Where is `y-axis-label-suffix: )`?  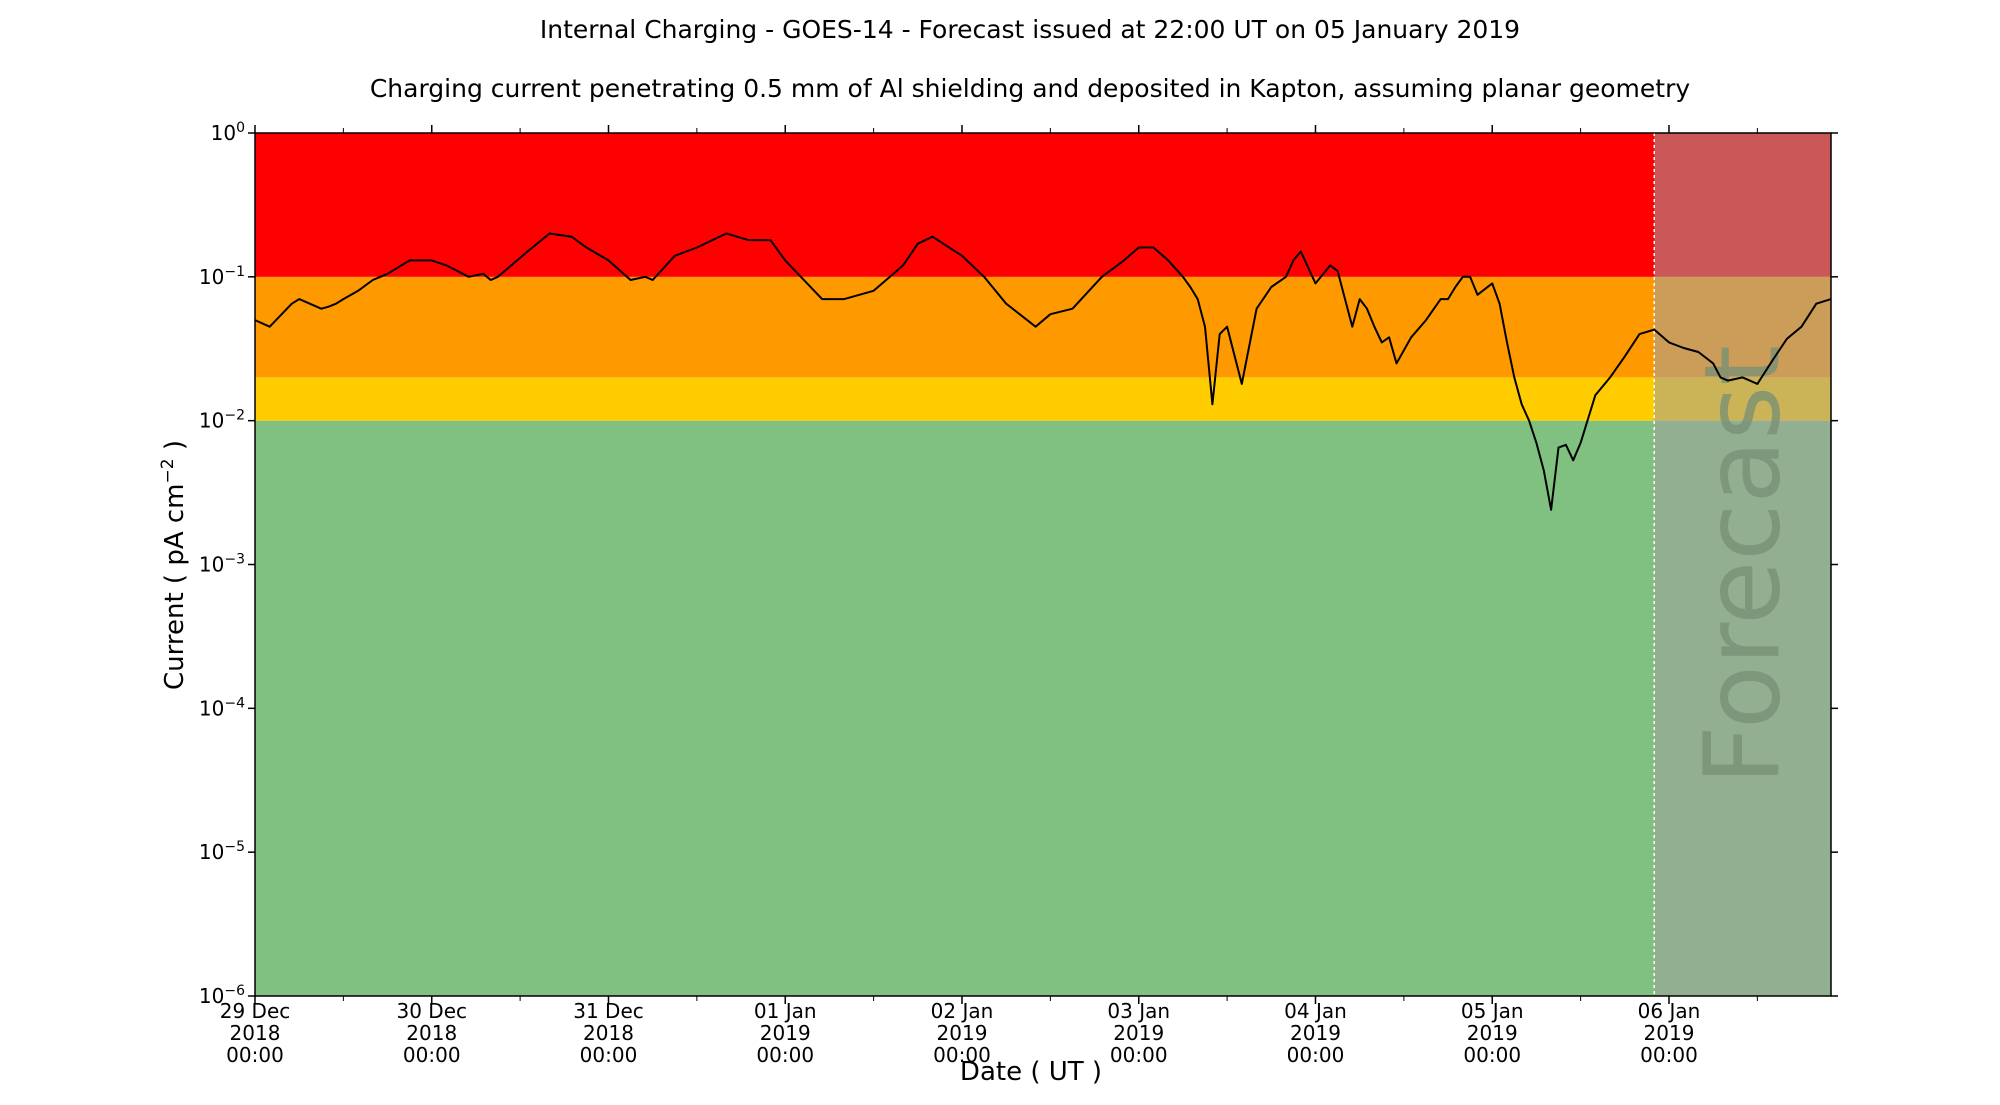 y-axis-label-suffix: ) is located at coordinates (175, 449).